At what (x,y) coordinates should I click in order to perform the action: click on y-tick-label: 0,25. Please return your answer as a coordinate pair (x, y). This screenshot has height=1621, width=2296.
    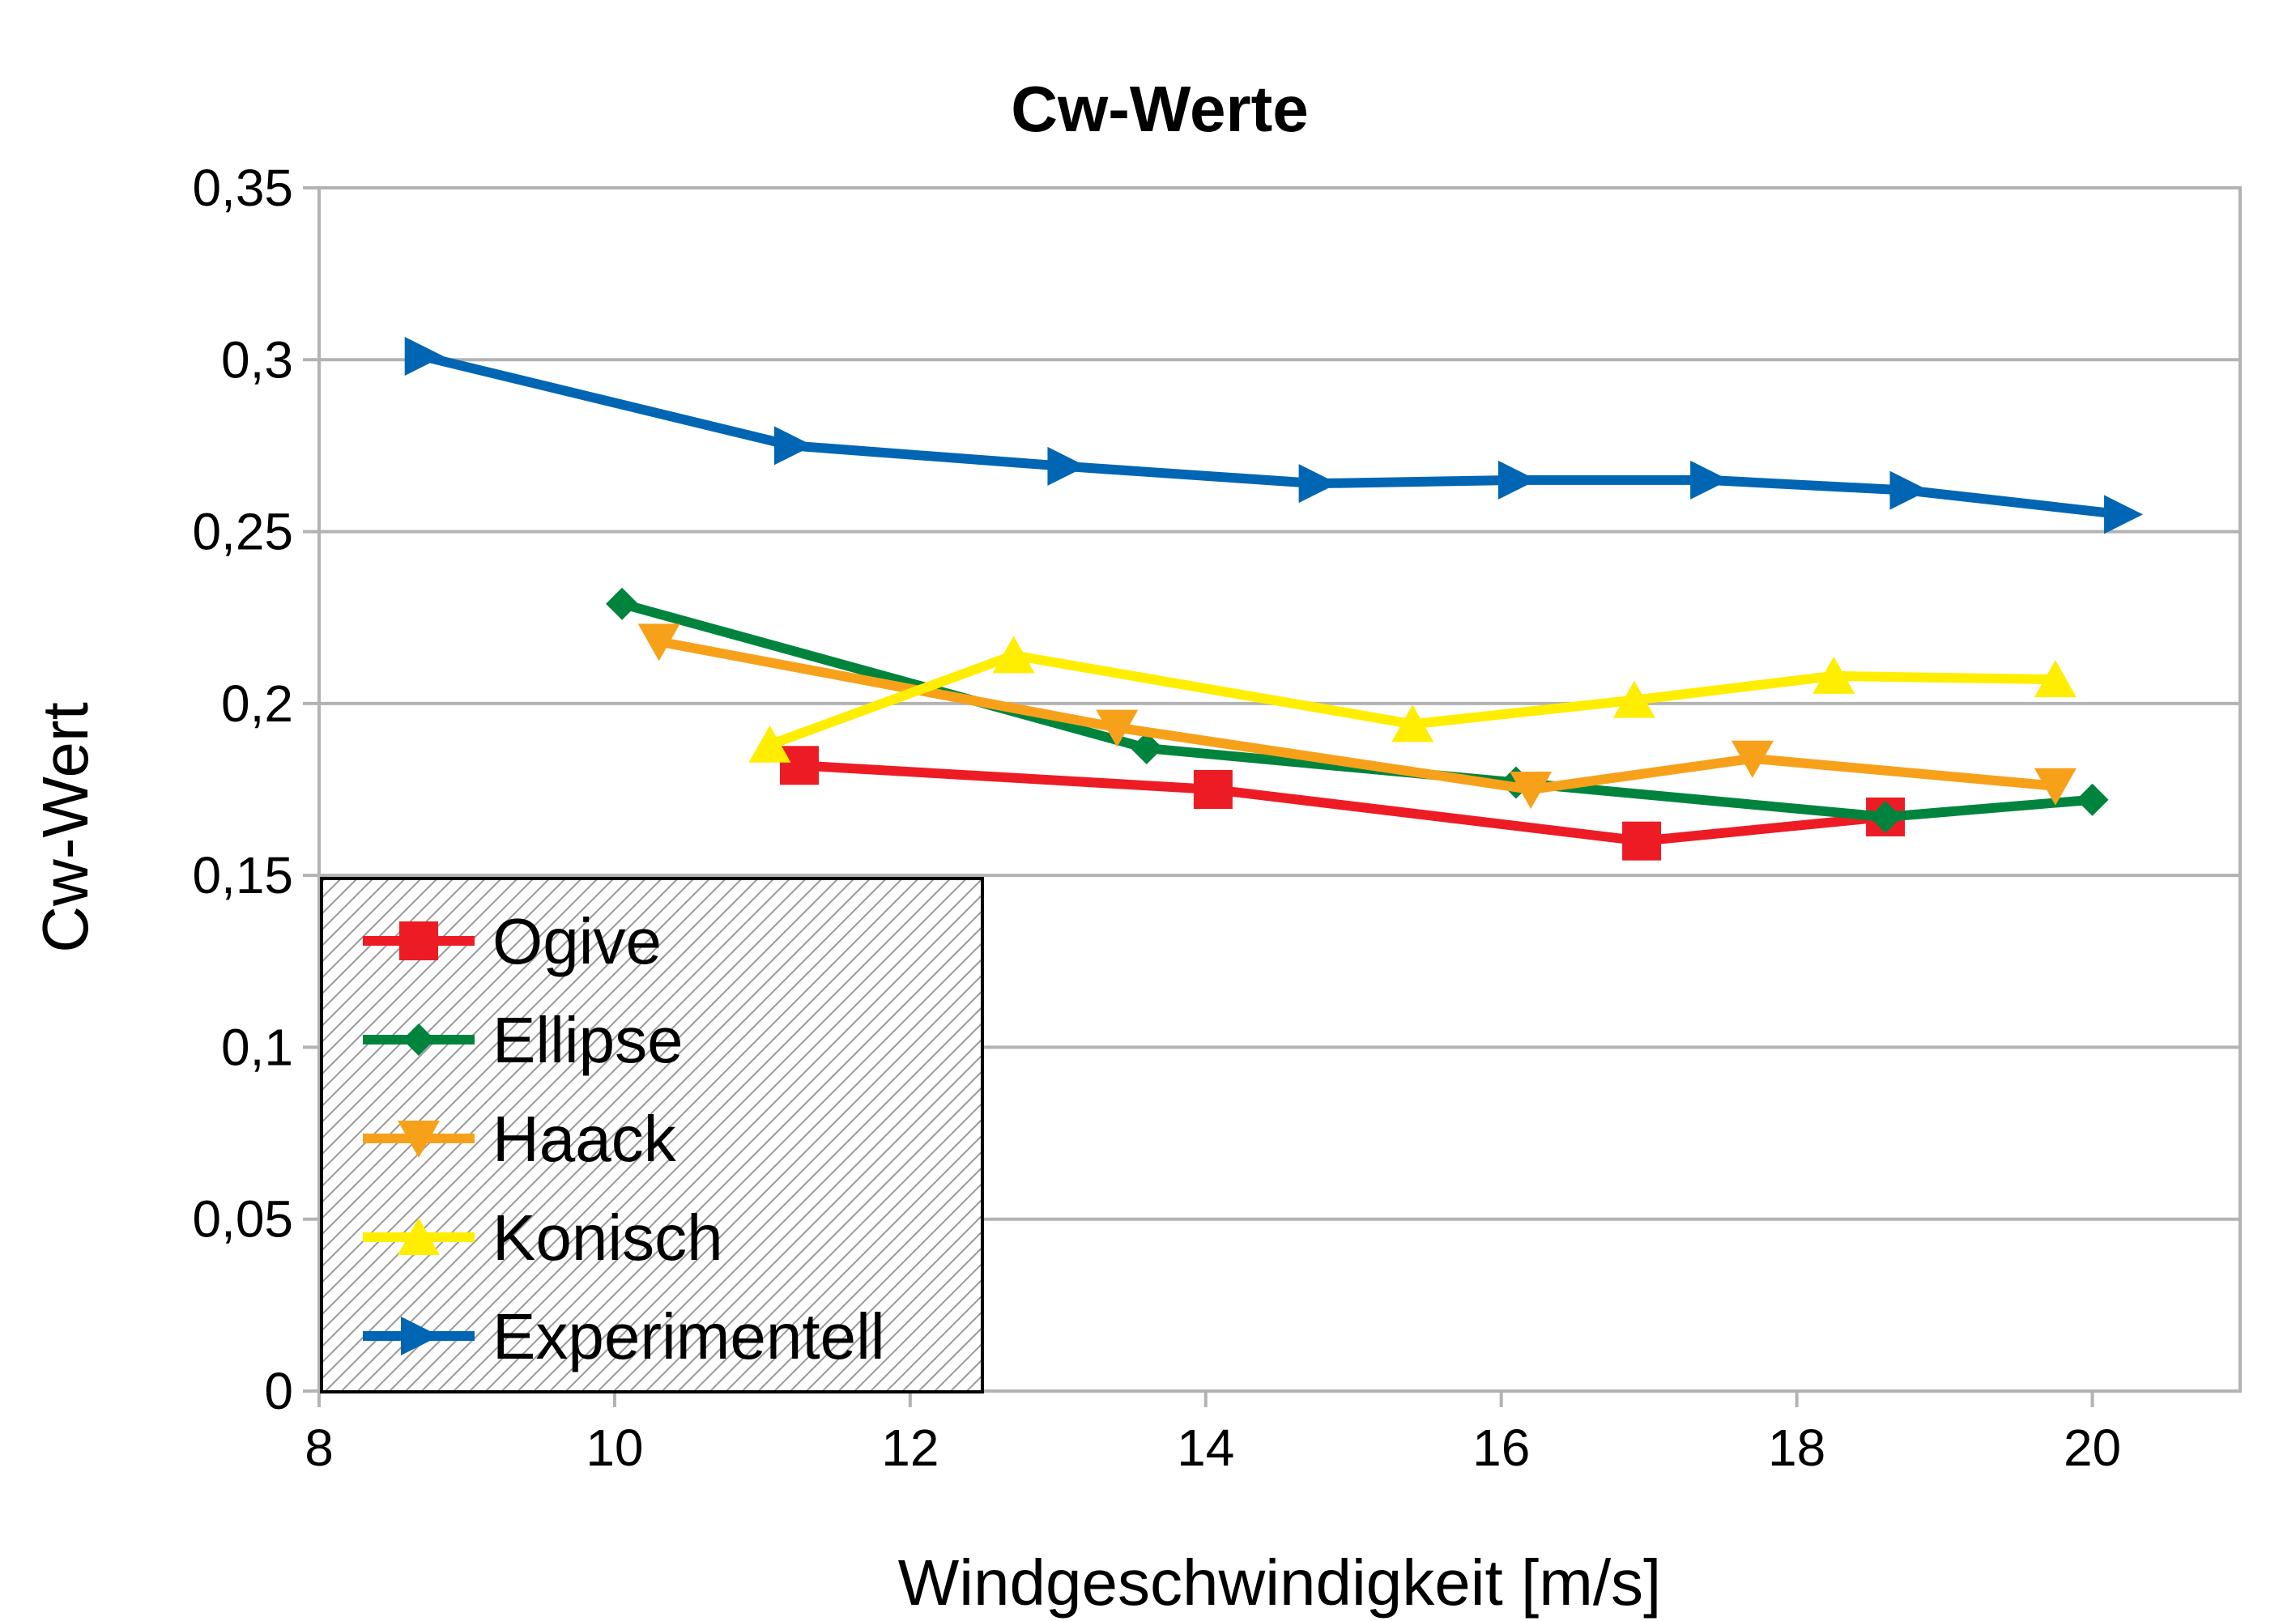
    Looking at the image, I should click on (242, 532).